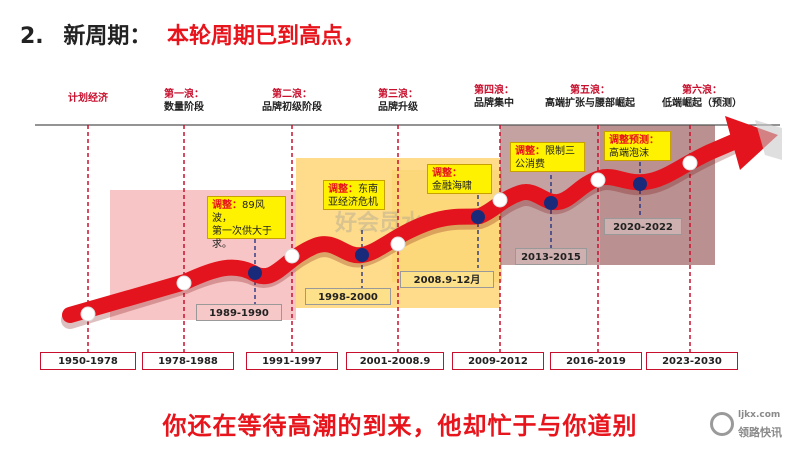  Describe the element at coordinates (447, 279) in the screenshot. I see `adjustment-period-3: 2008.9-12月` at that location.